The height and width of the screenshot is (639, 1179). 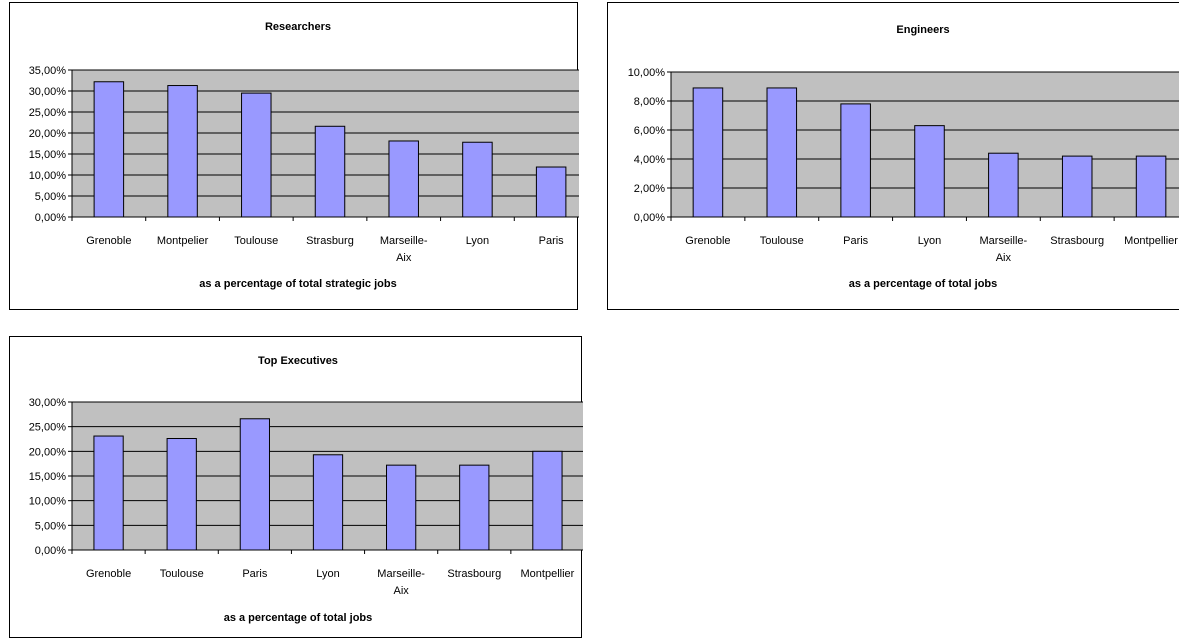 What do you see at coordinates (330, 241) in the screenshot?
I see `x-tick-label: Strasburg` at bounding box center [330, 241].